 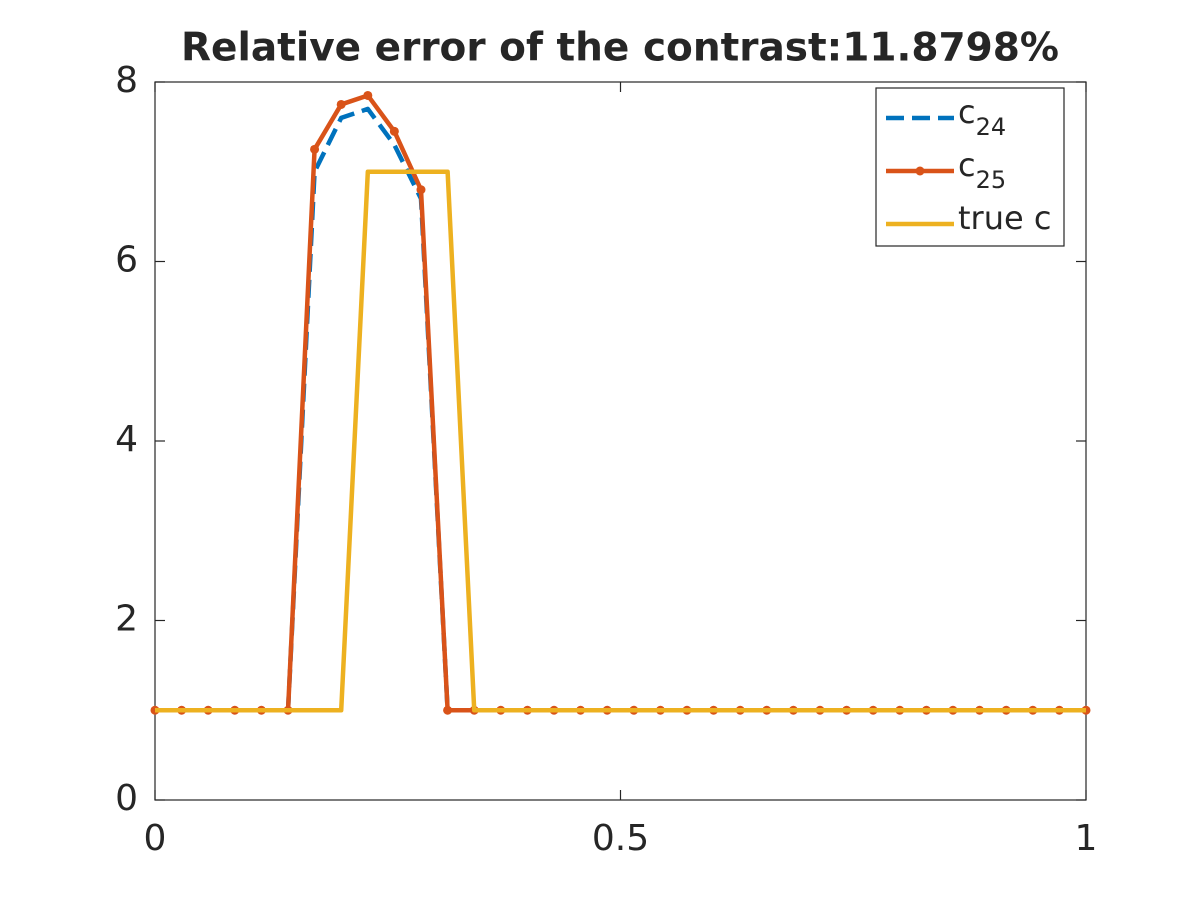 I want to click on legend-label: c24, so click(x=982, y=117).